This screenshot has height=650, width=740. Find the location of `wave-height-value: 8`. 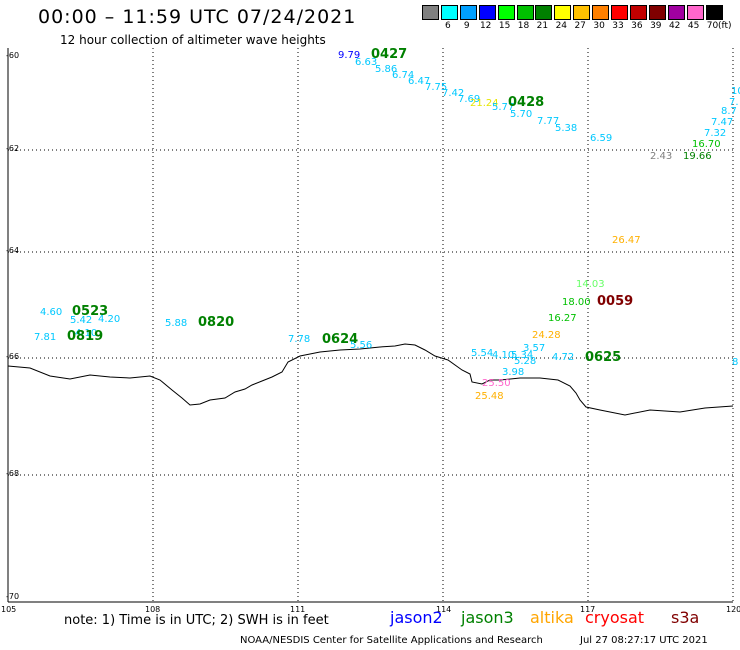

wave-height-value: 8 is located at coordinates (735, 362).